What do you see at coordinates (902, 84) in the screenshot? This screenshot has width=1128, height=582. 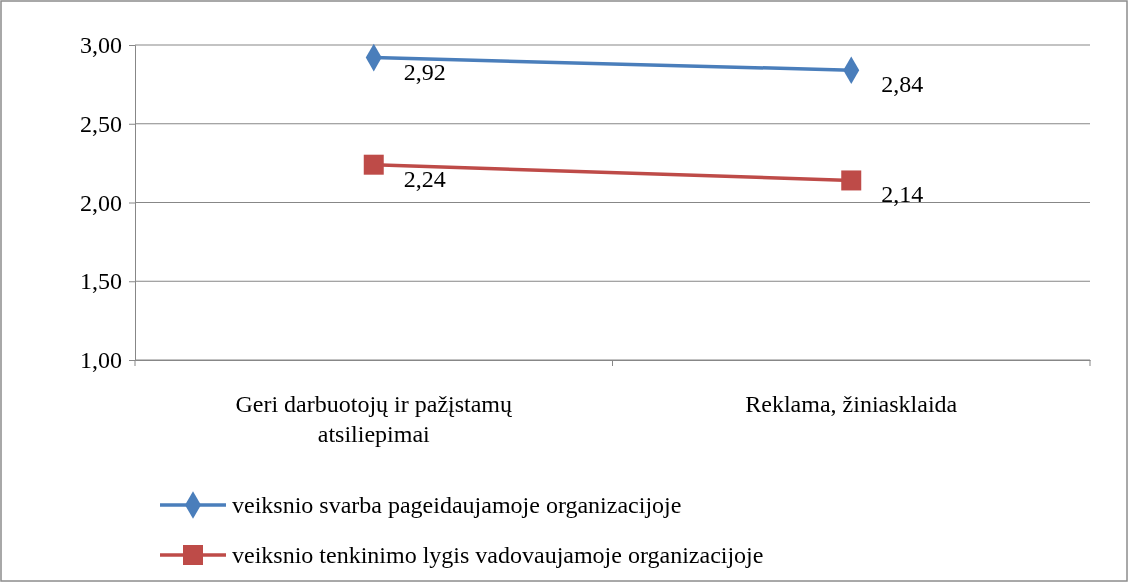 I see `data-label: 2,84` at bounding box center [902, 84].